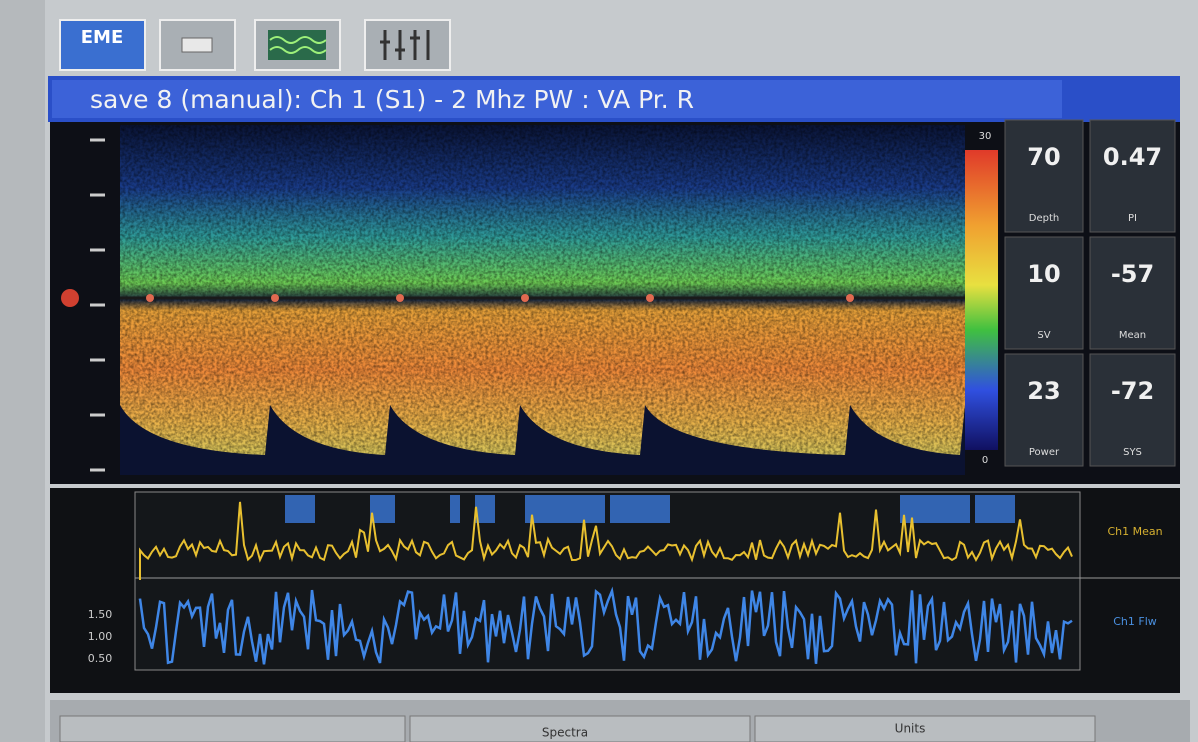  I want to click on readout-value: -57, so click(1132, 274).